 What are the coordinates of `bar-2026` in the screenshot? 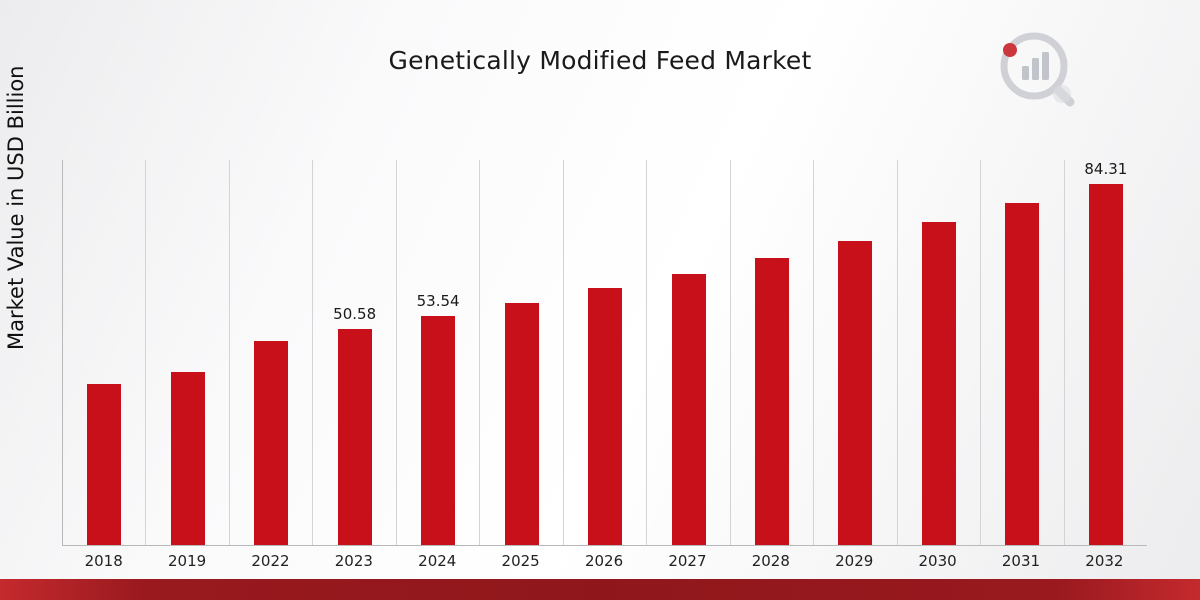 It's located at (605, 416).